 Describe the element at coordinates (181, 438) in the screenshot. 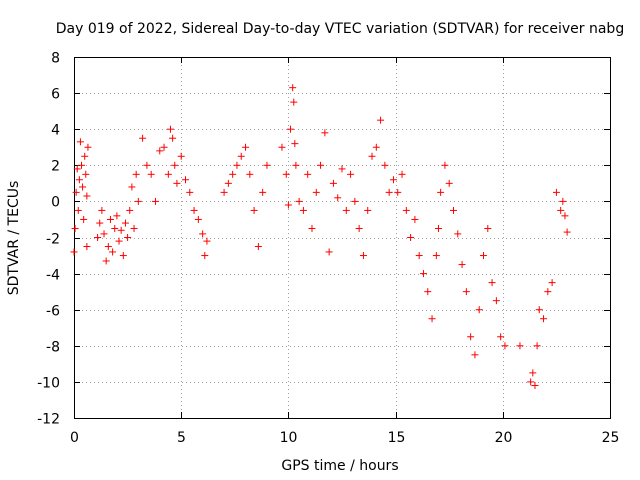

I see `x-tick-label: 5` at that location.